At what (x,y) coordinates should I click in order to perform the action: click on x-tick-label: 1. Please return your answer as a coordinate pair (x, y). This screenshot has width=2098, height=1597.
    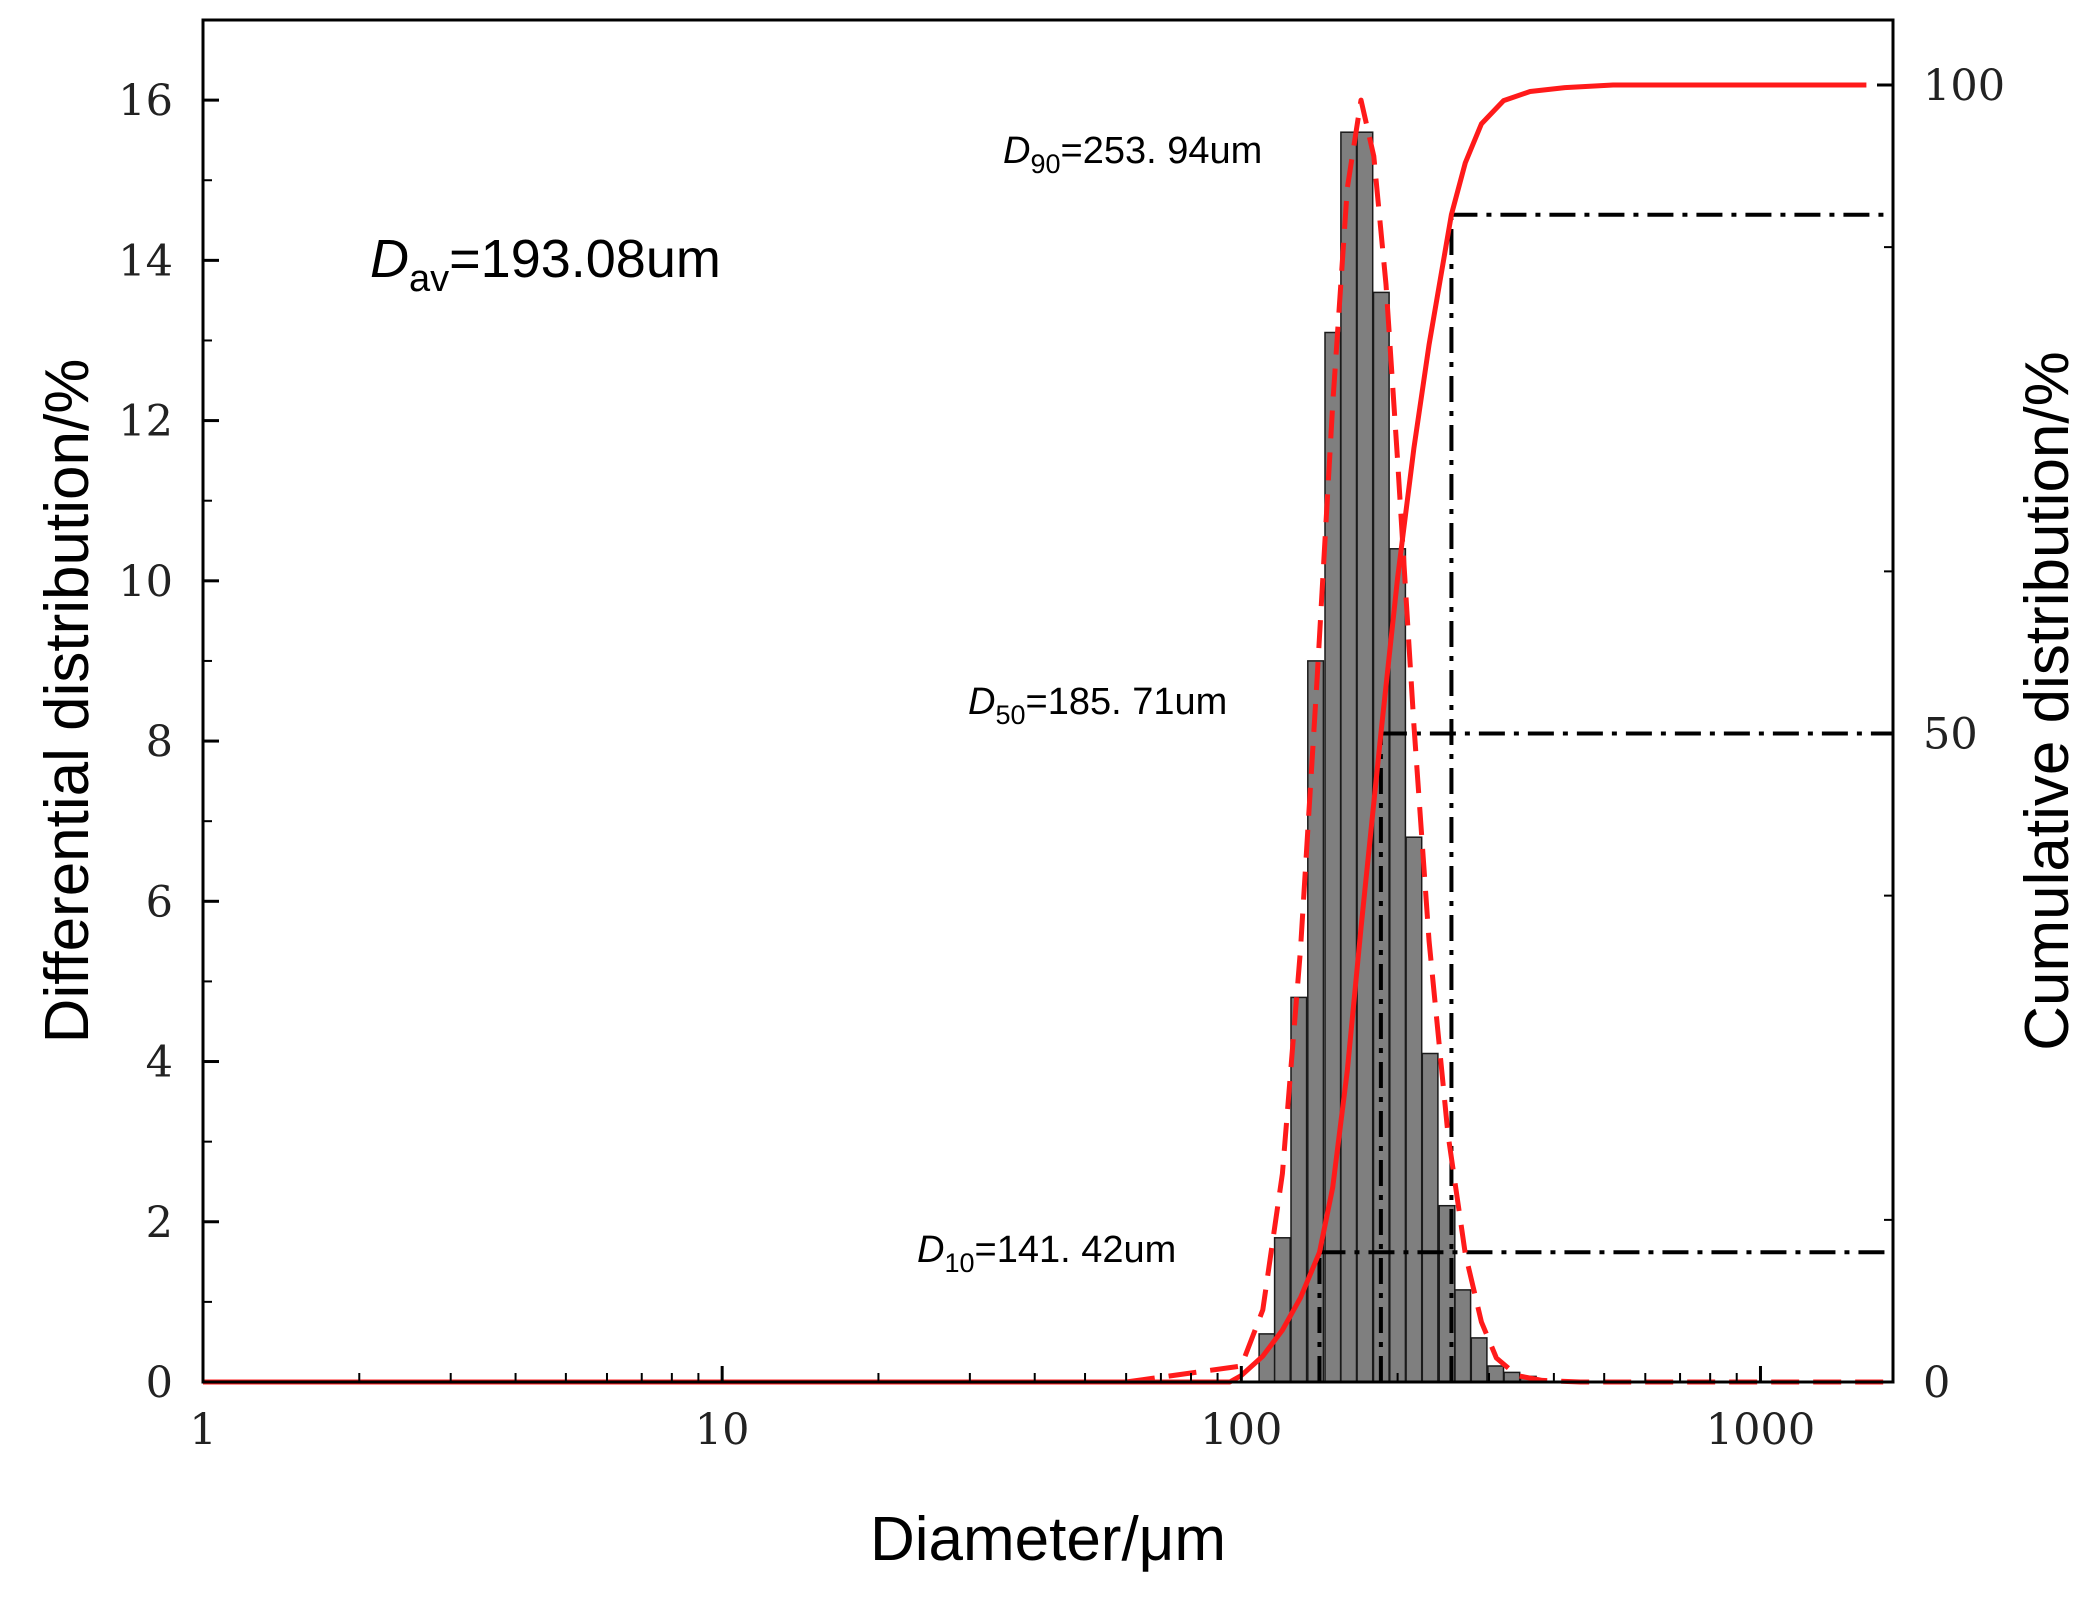
    Looking at the image, I should click on (202, 1430).